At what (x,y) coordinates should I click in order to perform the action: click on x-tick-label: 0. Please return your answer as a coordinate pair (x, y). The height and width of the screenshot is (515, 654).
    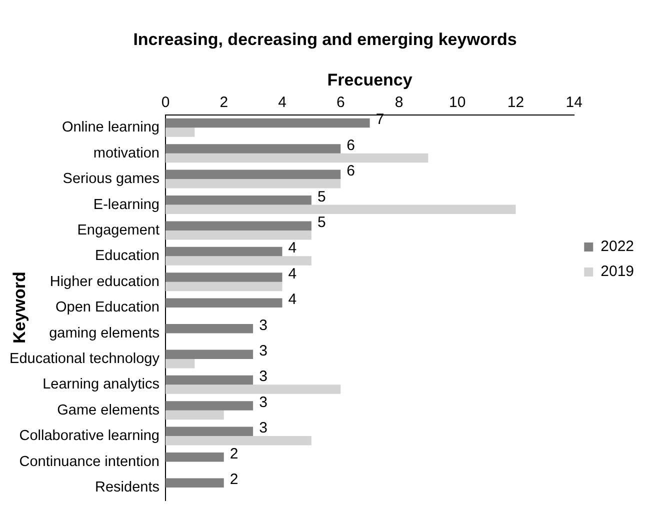
    Looking at the image, I should click on (165, 102).